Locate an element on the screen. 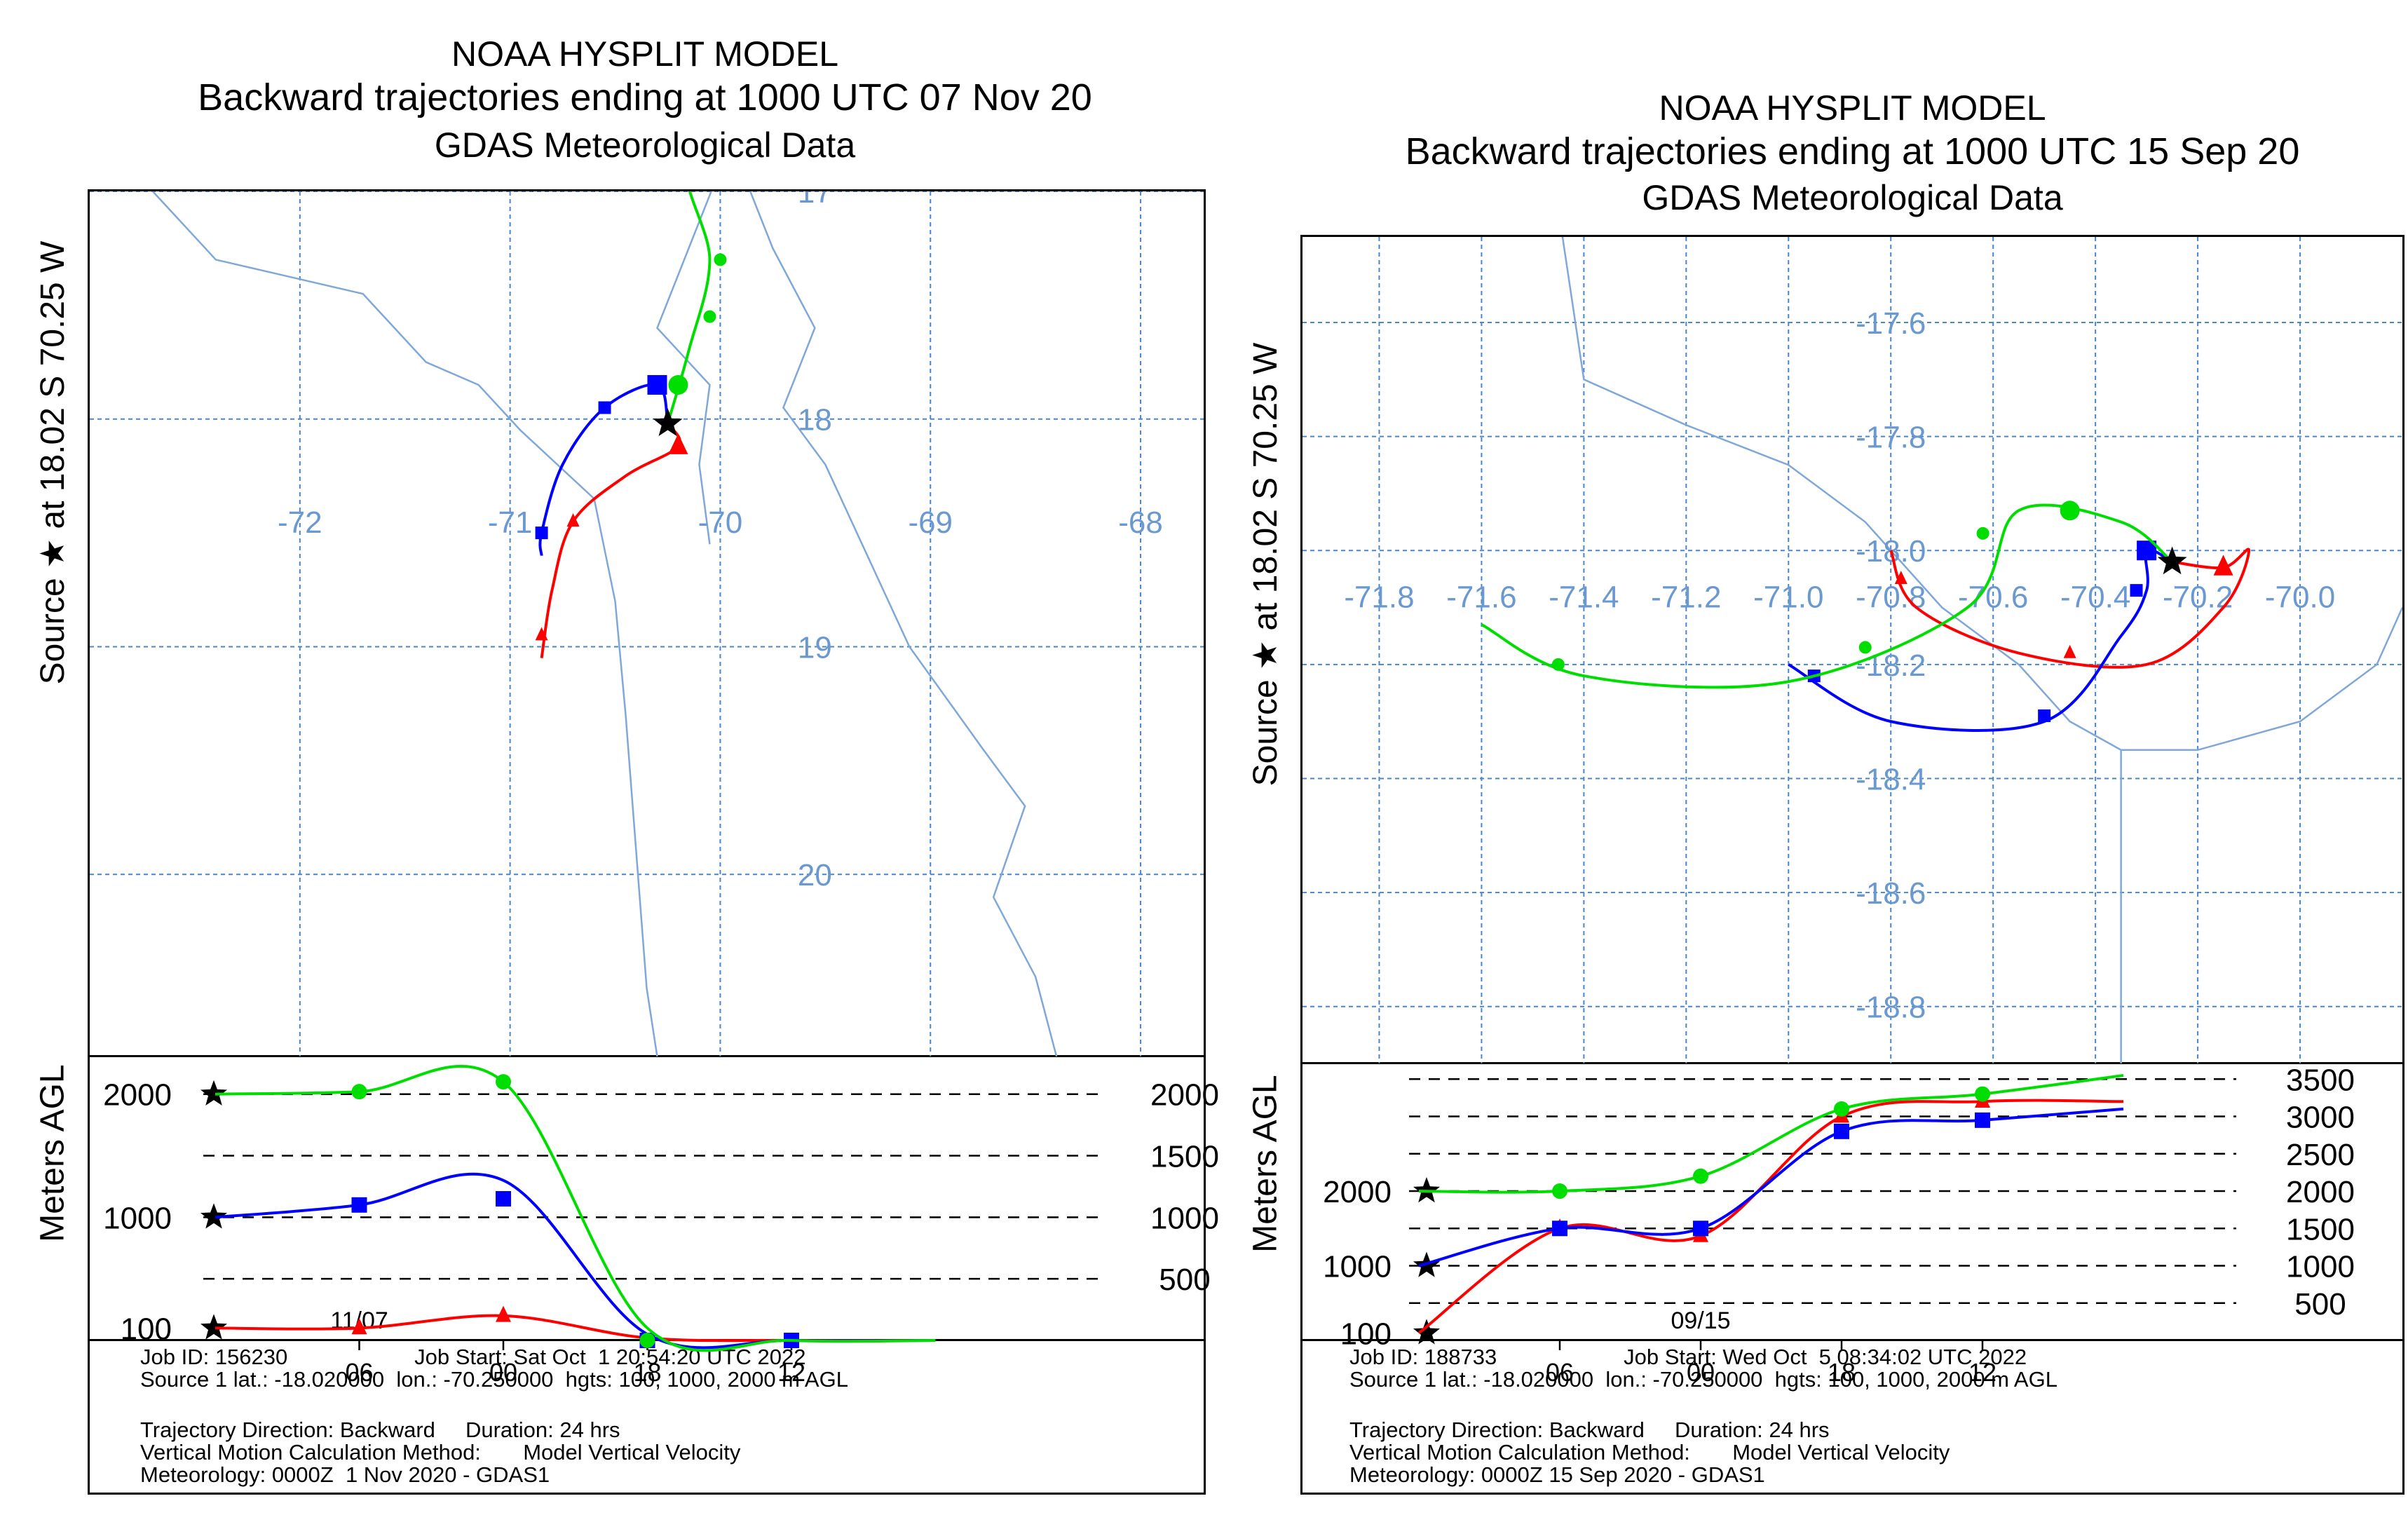  time-tick-label-06: 06 is located at coordinates (359, 1372).